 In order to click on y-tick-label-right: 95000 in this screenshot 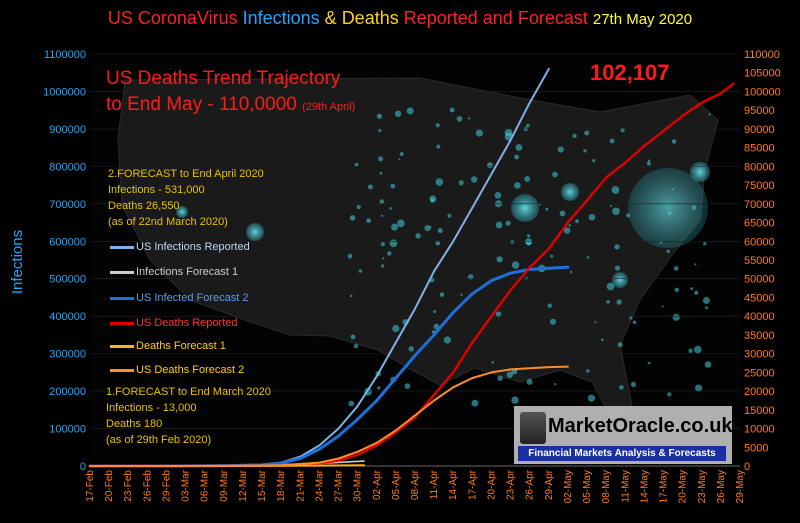, I will do `click(759, 111)`.